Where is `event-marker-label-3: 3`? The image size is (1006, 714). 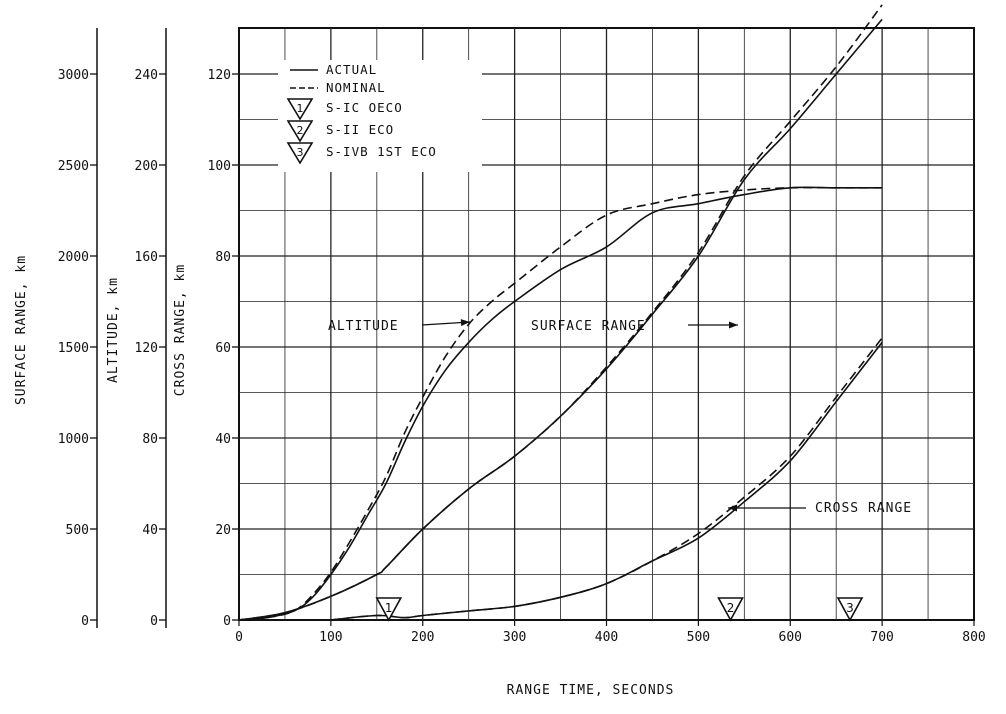 event-marker-label-3: 3 is located at coordinates (850, 608).